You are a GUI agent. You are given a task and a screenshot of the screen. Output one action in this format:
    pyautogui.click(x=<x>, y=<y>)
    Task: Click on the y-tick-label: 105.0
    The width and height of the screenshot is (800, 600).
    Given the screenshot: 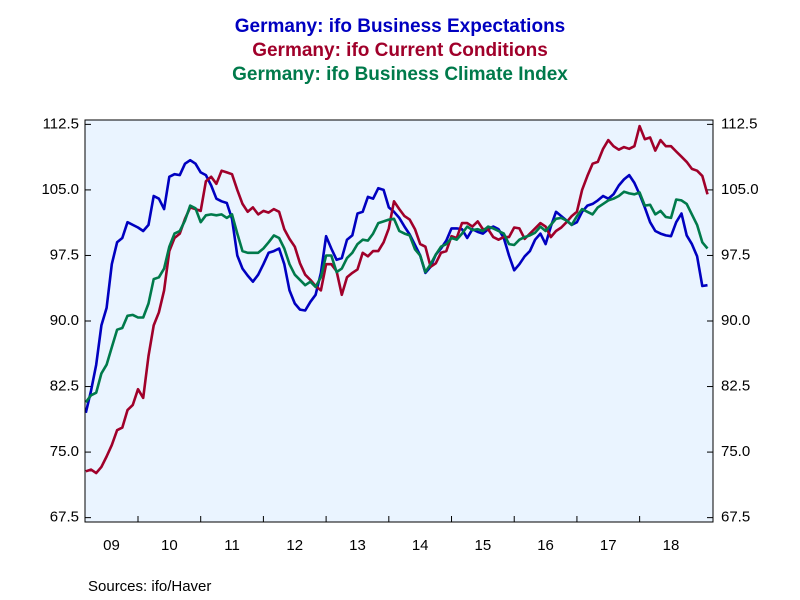 What is the action you would take?
    pyautogui.click(x=60, y=189)
    